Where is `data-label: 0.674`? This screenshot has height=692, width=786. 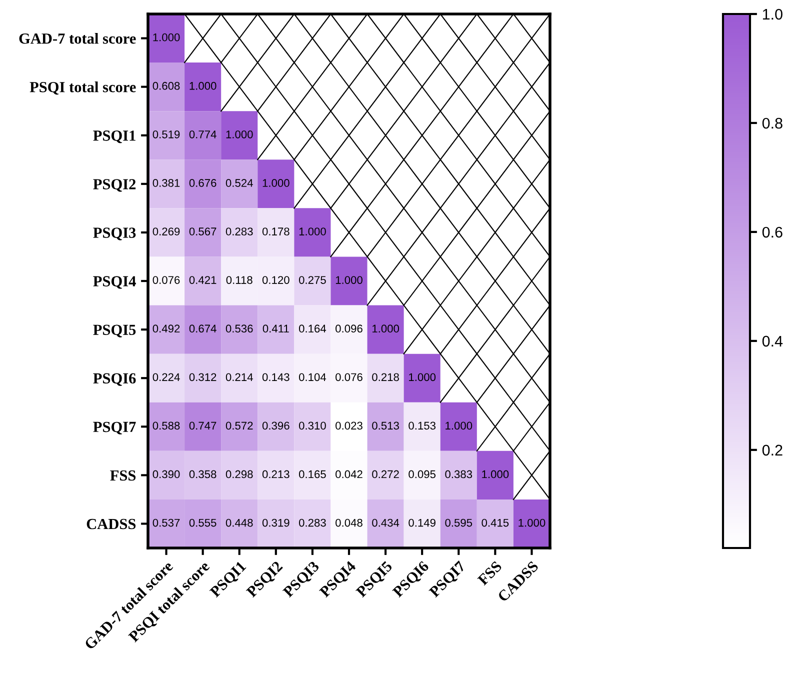
data-label: 0.674 is located at coordinates (202, 328).